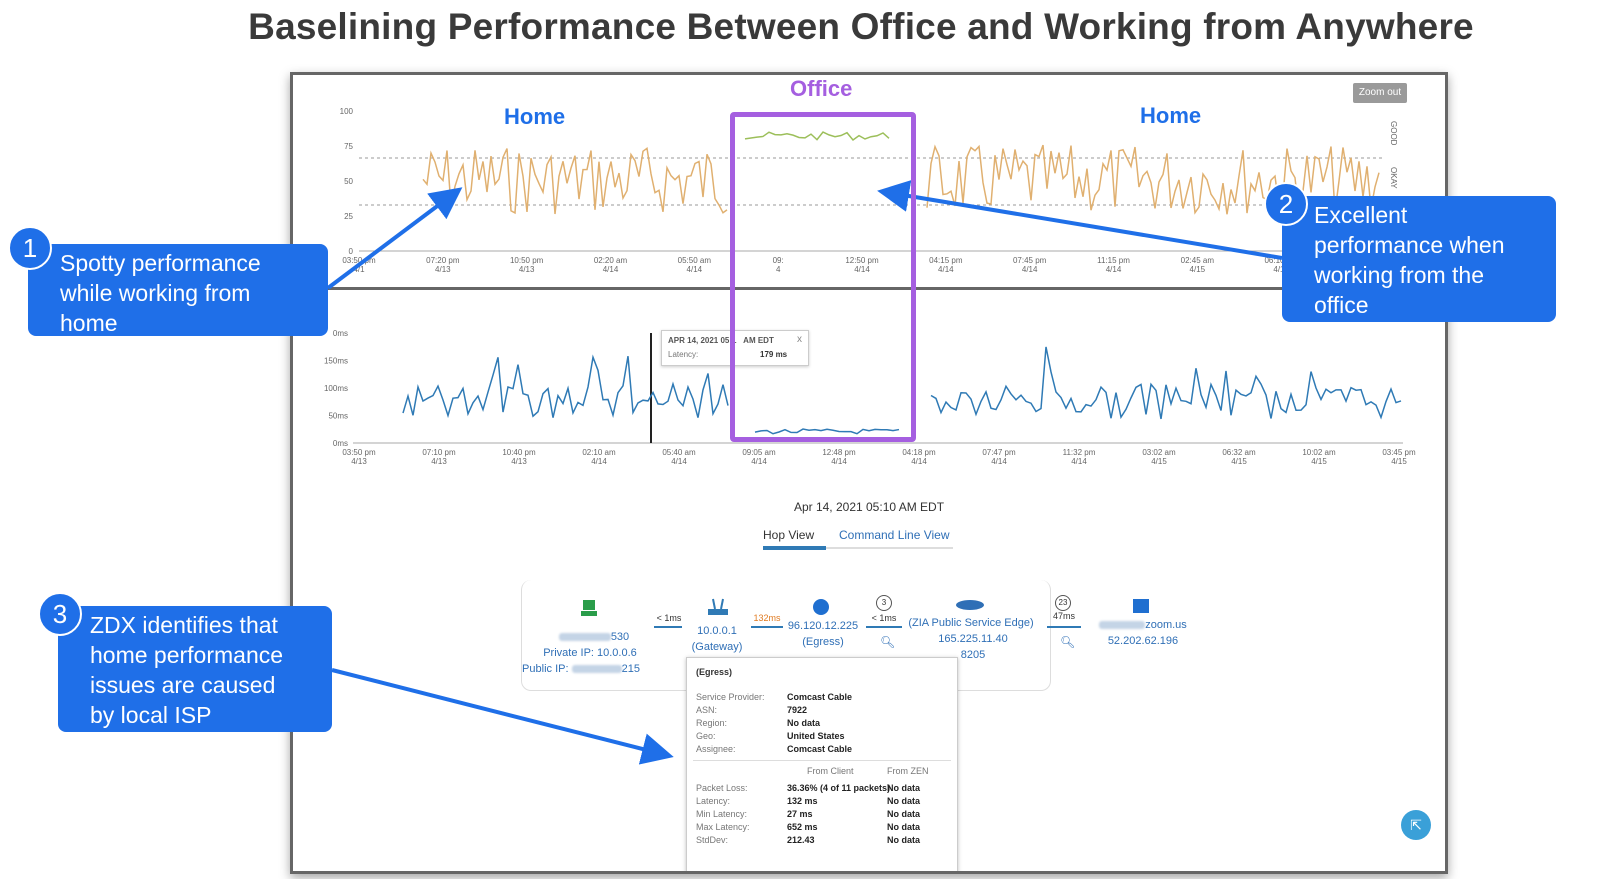  I want to click on y-tick-label: 150ms, so click(336, 361).